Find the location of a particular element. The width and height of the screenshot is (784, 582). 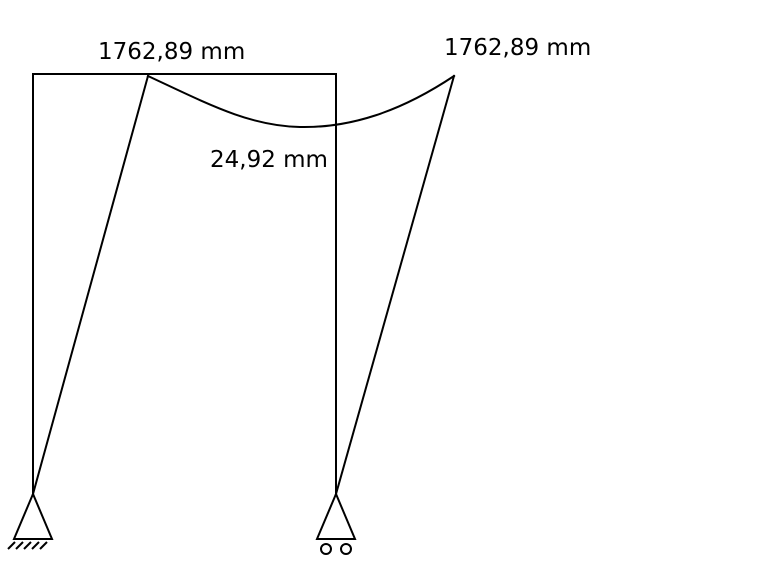

roller-wheel-left is located at coordinates (326, 549).